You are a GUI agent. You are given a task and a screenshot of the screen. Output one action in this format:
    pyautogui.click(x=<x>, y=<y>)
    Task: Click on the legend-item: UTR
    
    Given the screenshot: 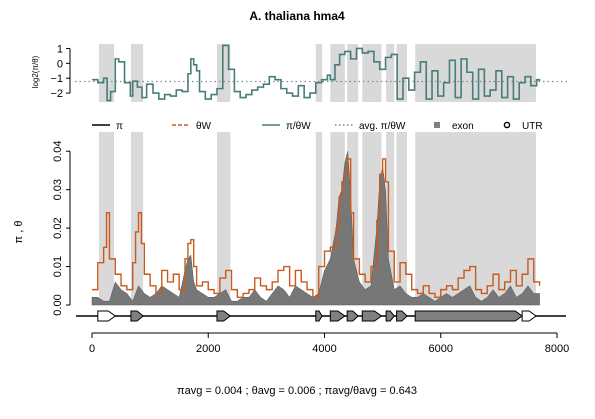 What is the action you would take?
    pyautogui.click(x=523, y=126)
    